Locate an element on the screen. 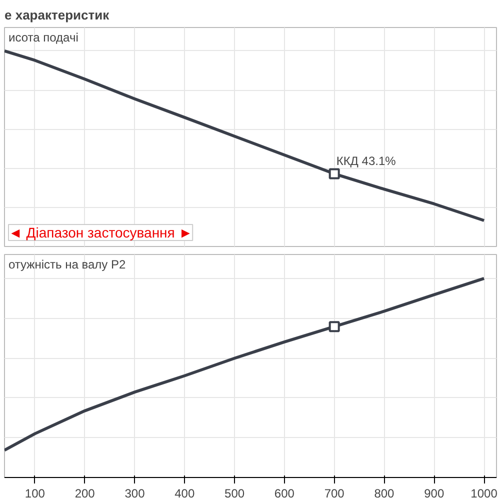 This screenshot has height=500, width=500. x-tick-label: 100 is located at coordinates (35, 493).